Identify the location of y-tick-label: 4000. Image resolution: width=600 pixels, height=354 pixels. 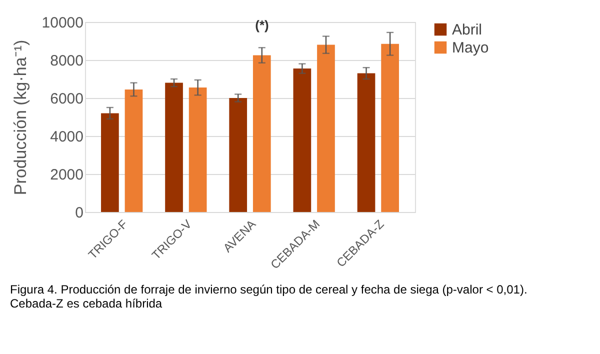
(67, 137).